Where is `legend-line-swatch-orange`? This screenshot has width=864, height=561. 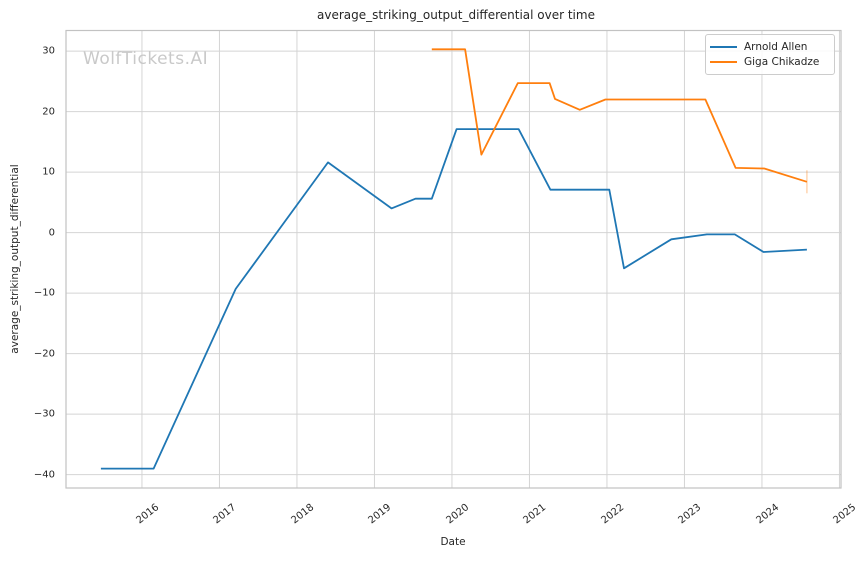
legend-line-swatch-orange is located at coordinates (723, 62).